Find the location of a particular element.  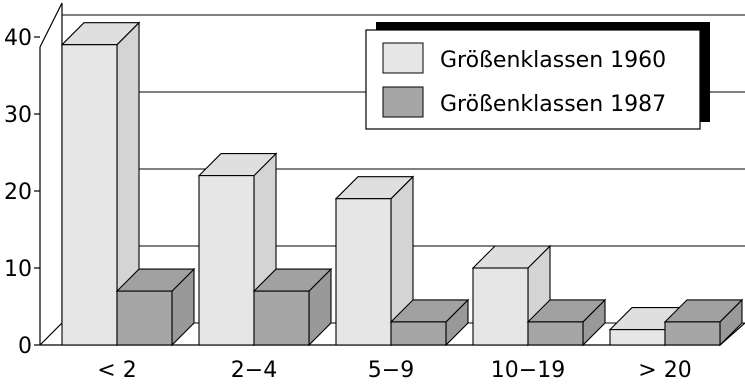

axis-depth-top is located at coordinates (51, 25).